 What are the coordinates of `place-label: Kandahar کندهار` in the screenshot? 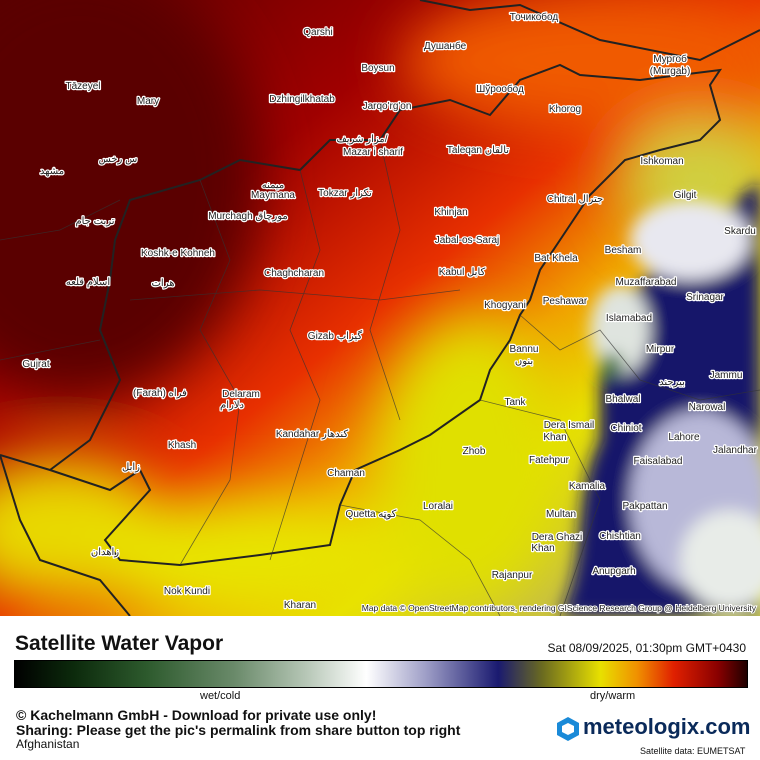 It's located at (312, 434).